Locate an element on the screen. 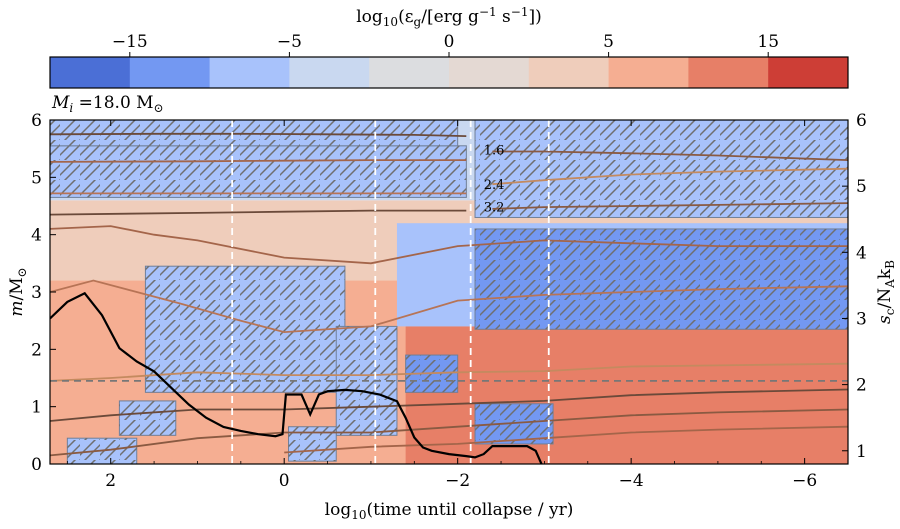 The height and width of the screenshot is (529, 900). colorbar-ticks: −15 −5 0 5 15 is located at coordinates (445, 44).